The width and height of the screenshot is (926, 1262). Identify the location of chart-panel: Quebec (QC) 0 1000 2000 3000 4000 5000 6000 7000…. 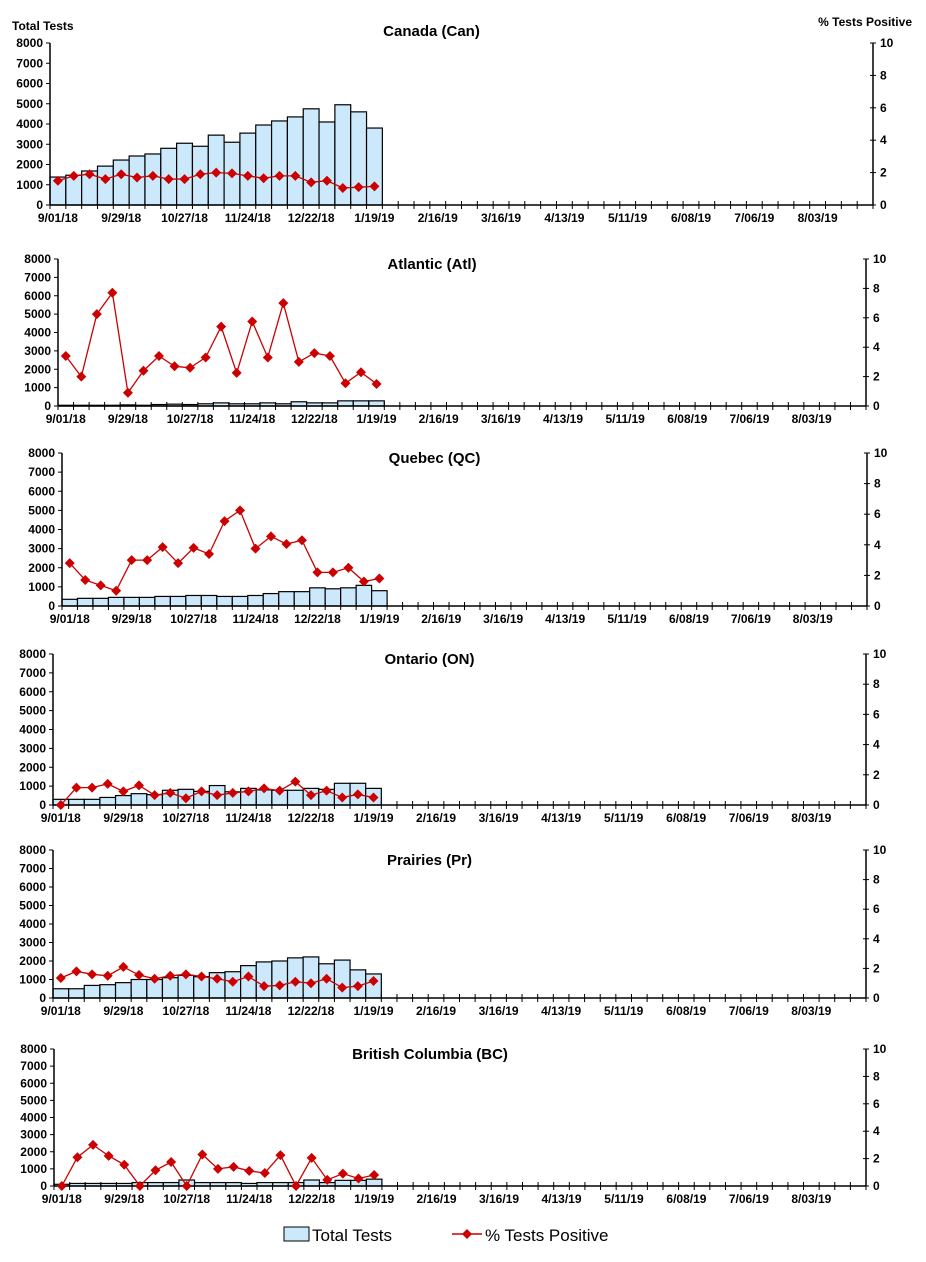
(457, 536).